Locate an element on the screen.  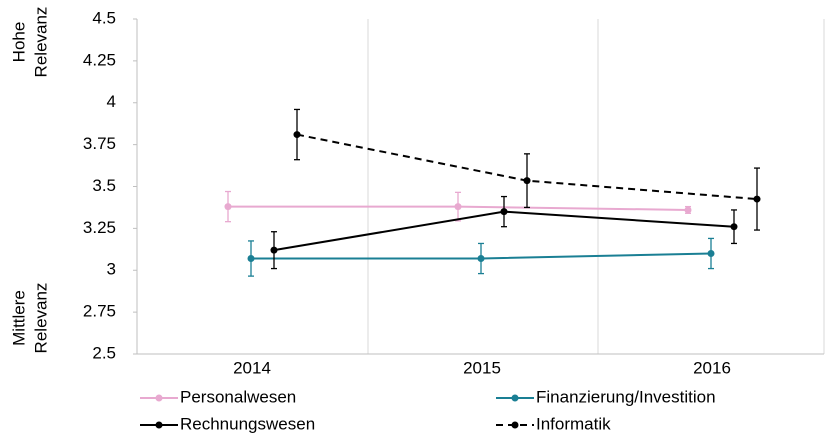
x-tick-label: 2014 is located at coordinates (252, 367).